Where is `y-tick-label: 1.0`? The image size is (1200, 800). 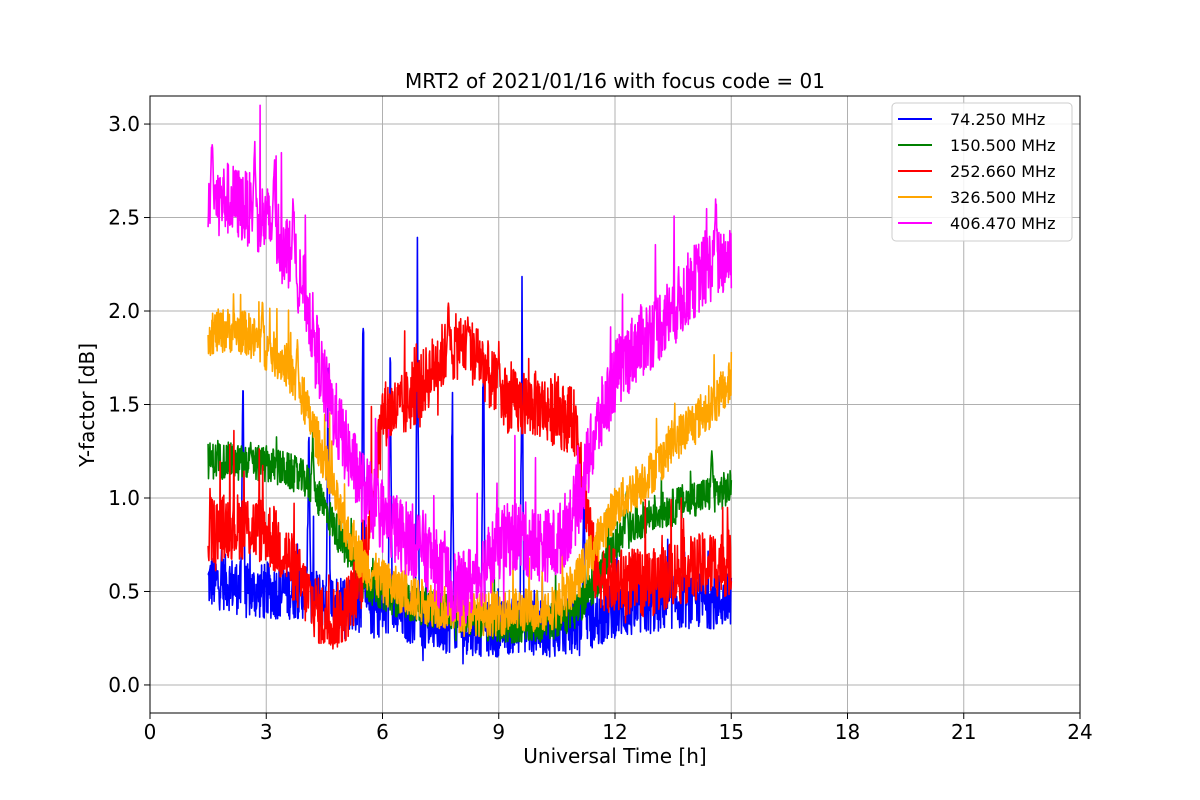 y-tick-label: 1.0 is located at coordinates (124, 498).